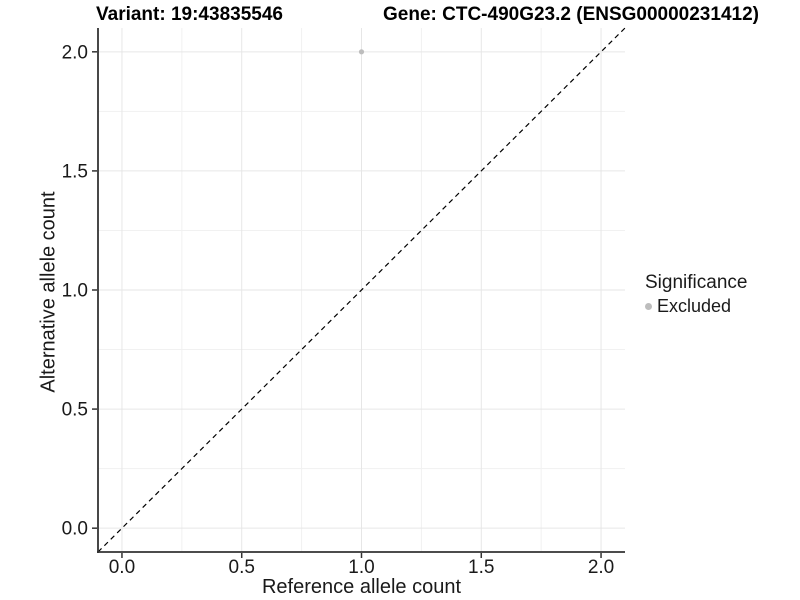 This screenshot has width=800, height=600. I want to click on x-tick-label: 0.0, so click(122, 567).